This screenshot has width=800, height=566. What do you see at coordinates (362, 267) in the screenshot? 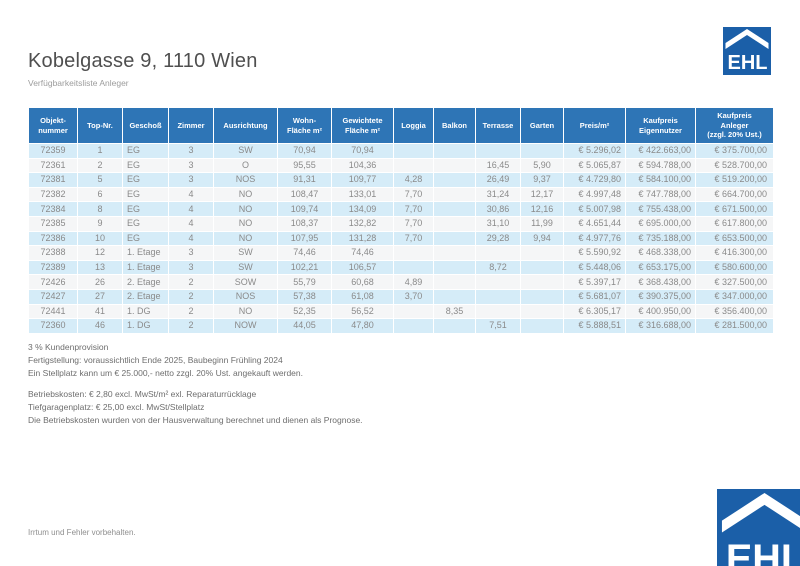
I see `table-cell: 106,57` at bounding box center [362, 267].